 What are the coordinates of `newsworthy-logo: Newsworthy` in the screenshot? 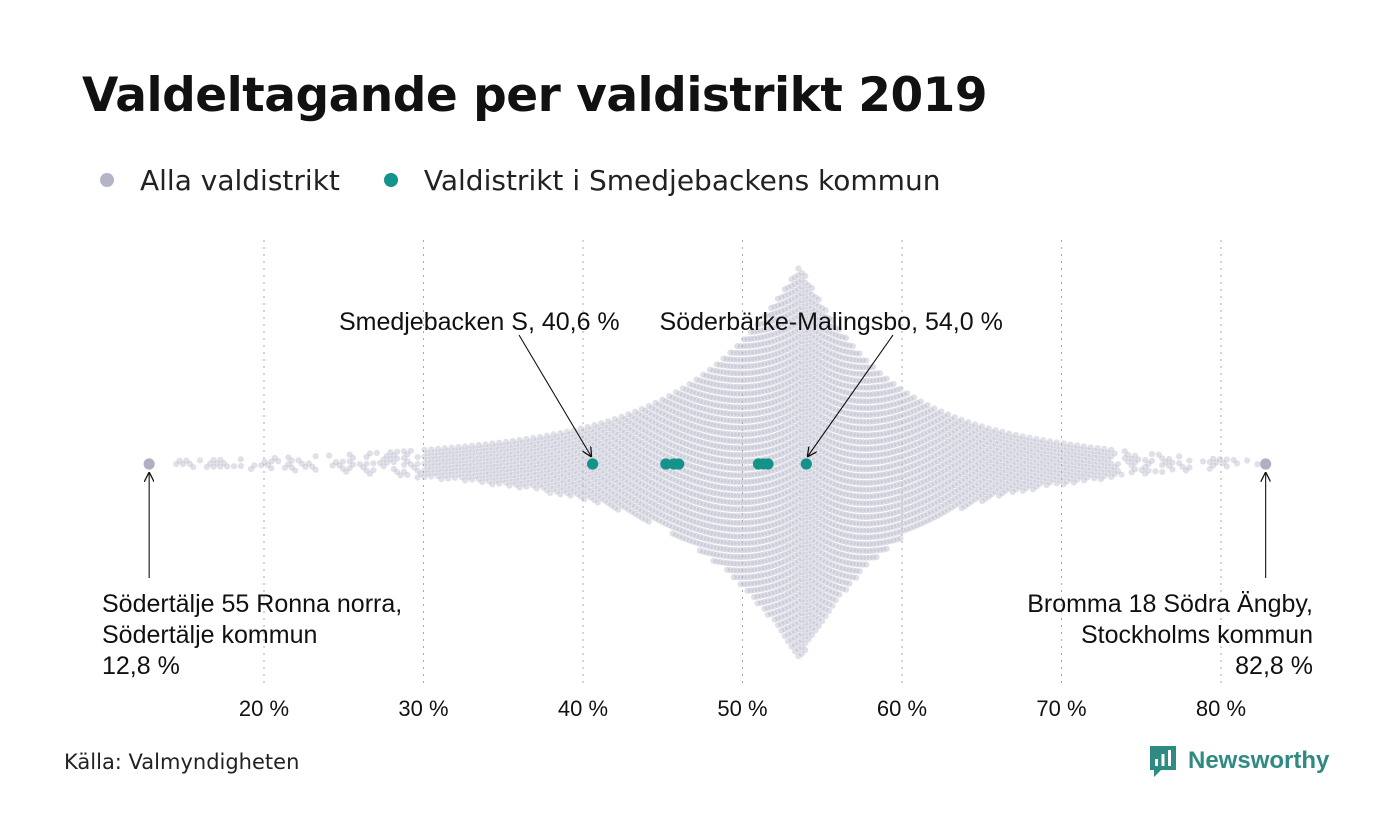 It's located at (1238, 761).